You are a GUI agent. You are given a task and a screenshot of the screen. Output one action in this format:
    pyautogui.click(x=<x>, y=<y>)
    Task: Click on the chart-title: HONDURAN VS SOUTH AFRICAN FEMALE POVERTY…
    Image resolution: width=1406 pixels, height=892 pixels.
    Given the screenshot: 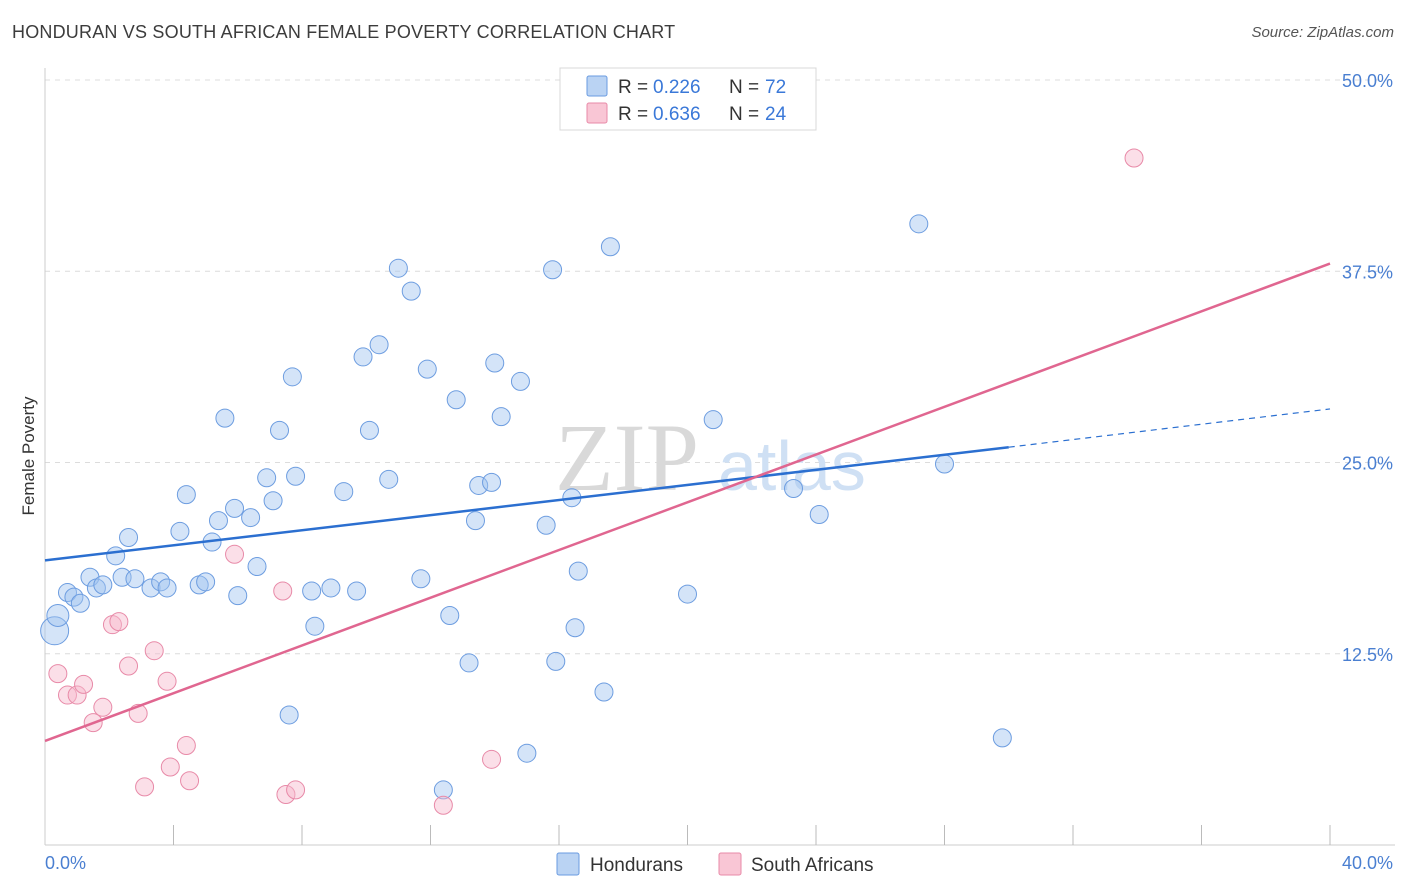 What is the action you would take?
    pyautogui.click(x=344, y=32)
    